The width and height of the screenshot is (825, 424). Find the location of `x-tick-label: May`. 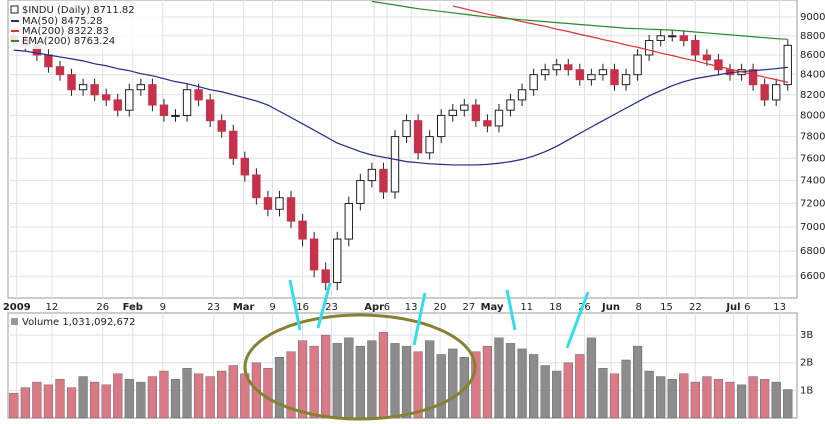

x-tick-label: May is located at coordinates (492, 307).